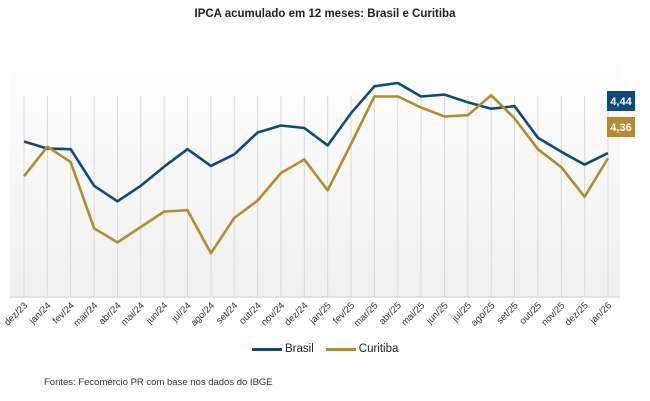  Describe the element at coordinates (203, 314) in the screenshot. I see `x-tick-label: ago/24` at that location.